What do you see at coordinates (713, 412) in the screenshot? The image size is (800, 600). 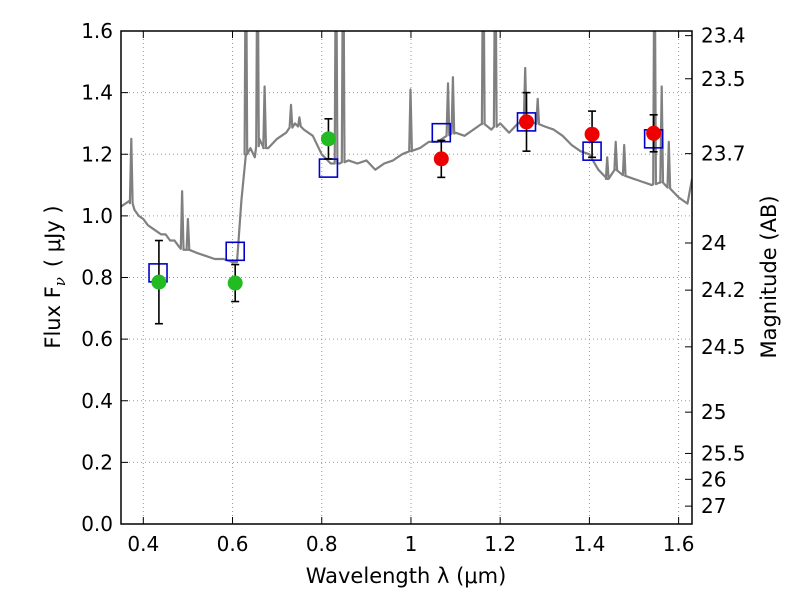 I see `right-tick-label: 25` at bounding box center [713, 412].